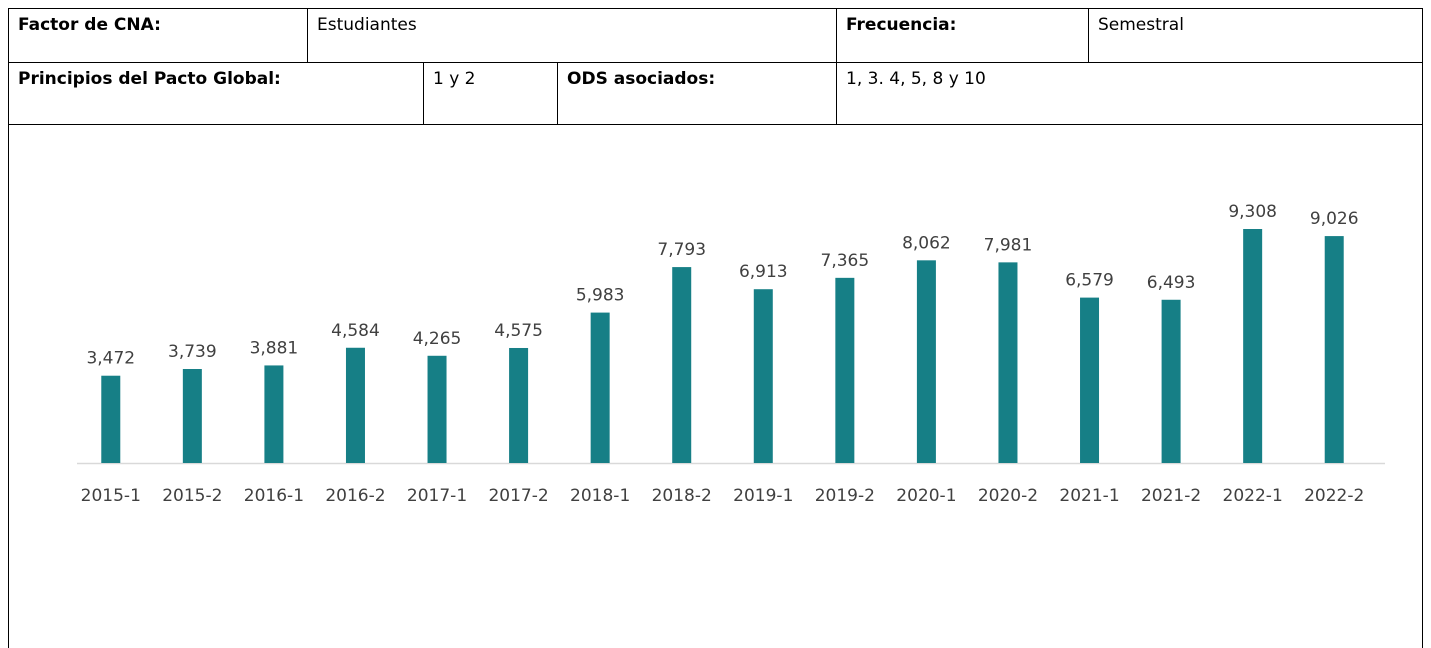 Image resolution: width=1431 pixels, height=648 pixels. What do you see at coordinates (1008, 496) in the screenshot?
I see `x-tick-label: 2020-2` at bounding box center [1008, 496].